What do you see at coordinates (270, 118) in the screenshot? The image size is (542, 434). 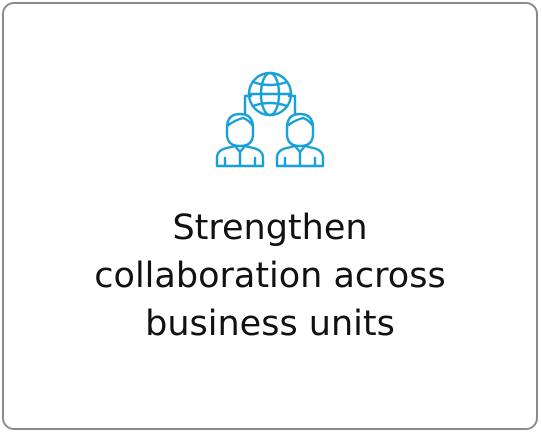 I see `global-collaboration-icon` at bounding box center [270, 118].